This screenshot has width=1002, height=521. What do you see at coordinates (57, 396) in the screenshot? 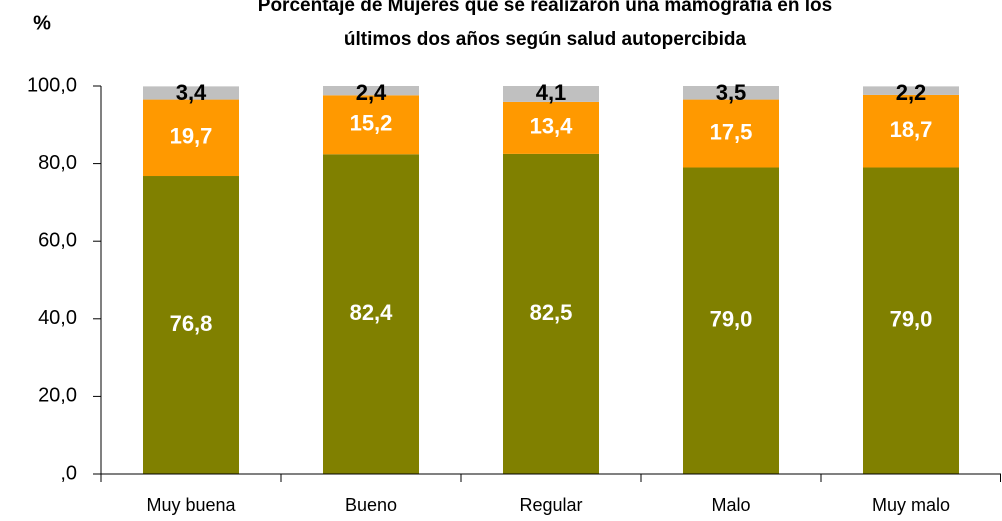
I see `y-tick-label: 20,0` at bounding box center [57, 396].